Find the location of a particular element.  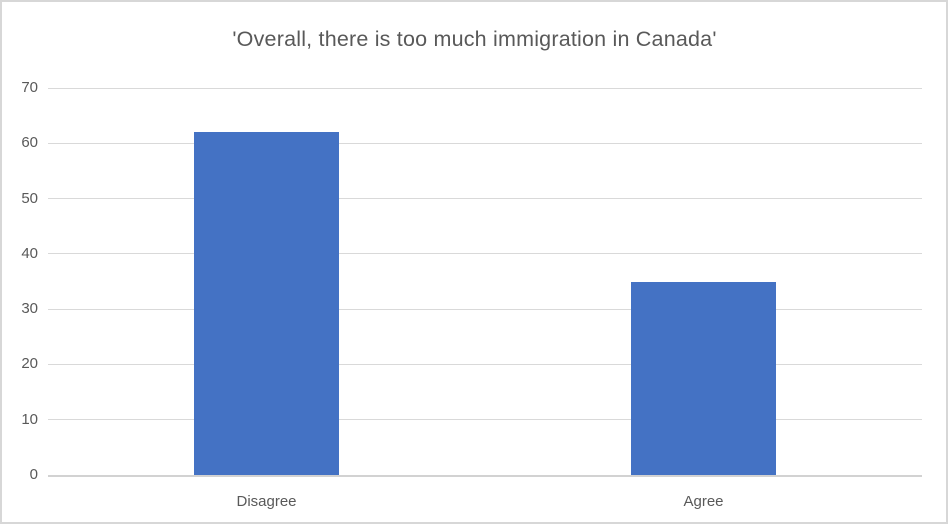

y-tick-label: 10 is located at coordinates (29, 419).